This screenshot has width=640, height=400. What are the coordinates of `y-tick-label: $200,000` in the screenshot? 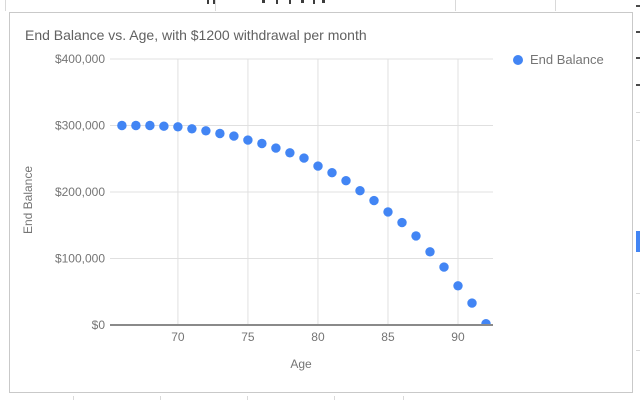 It's located at (80, 192).